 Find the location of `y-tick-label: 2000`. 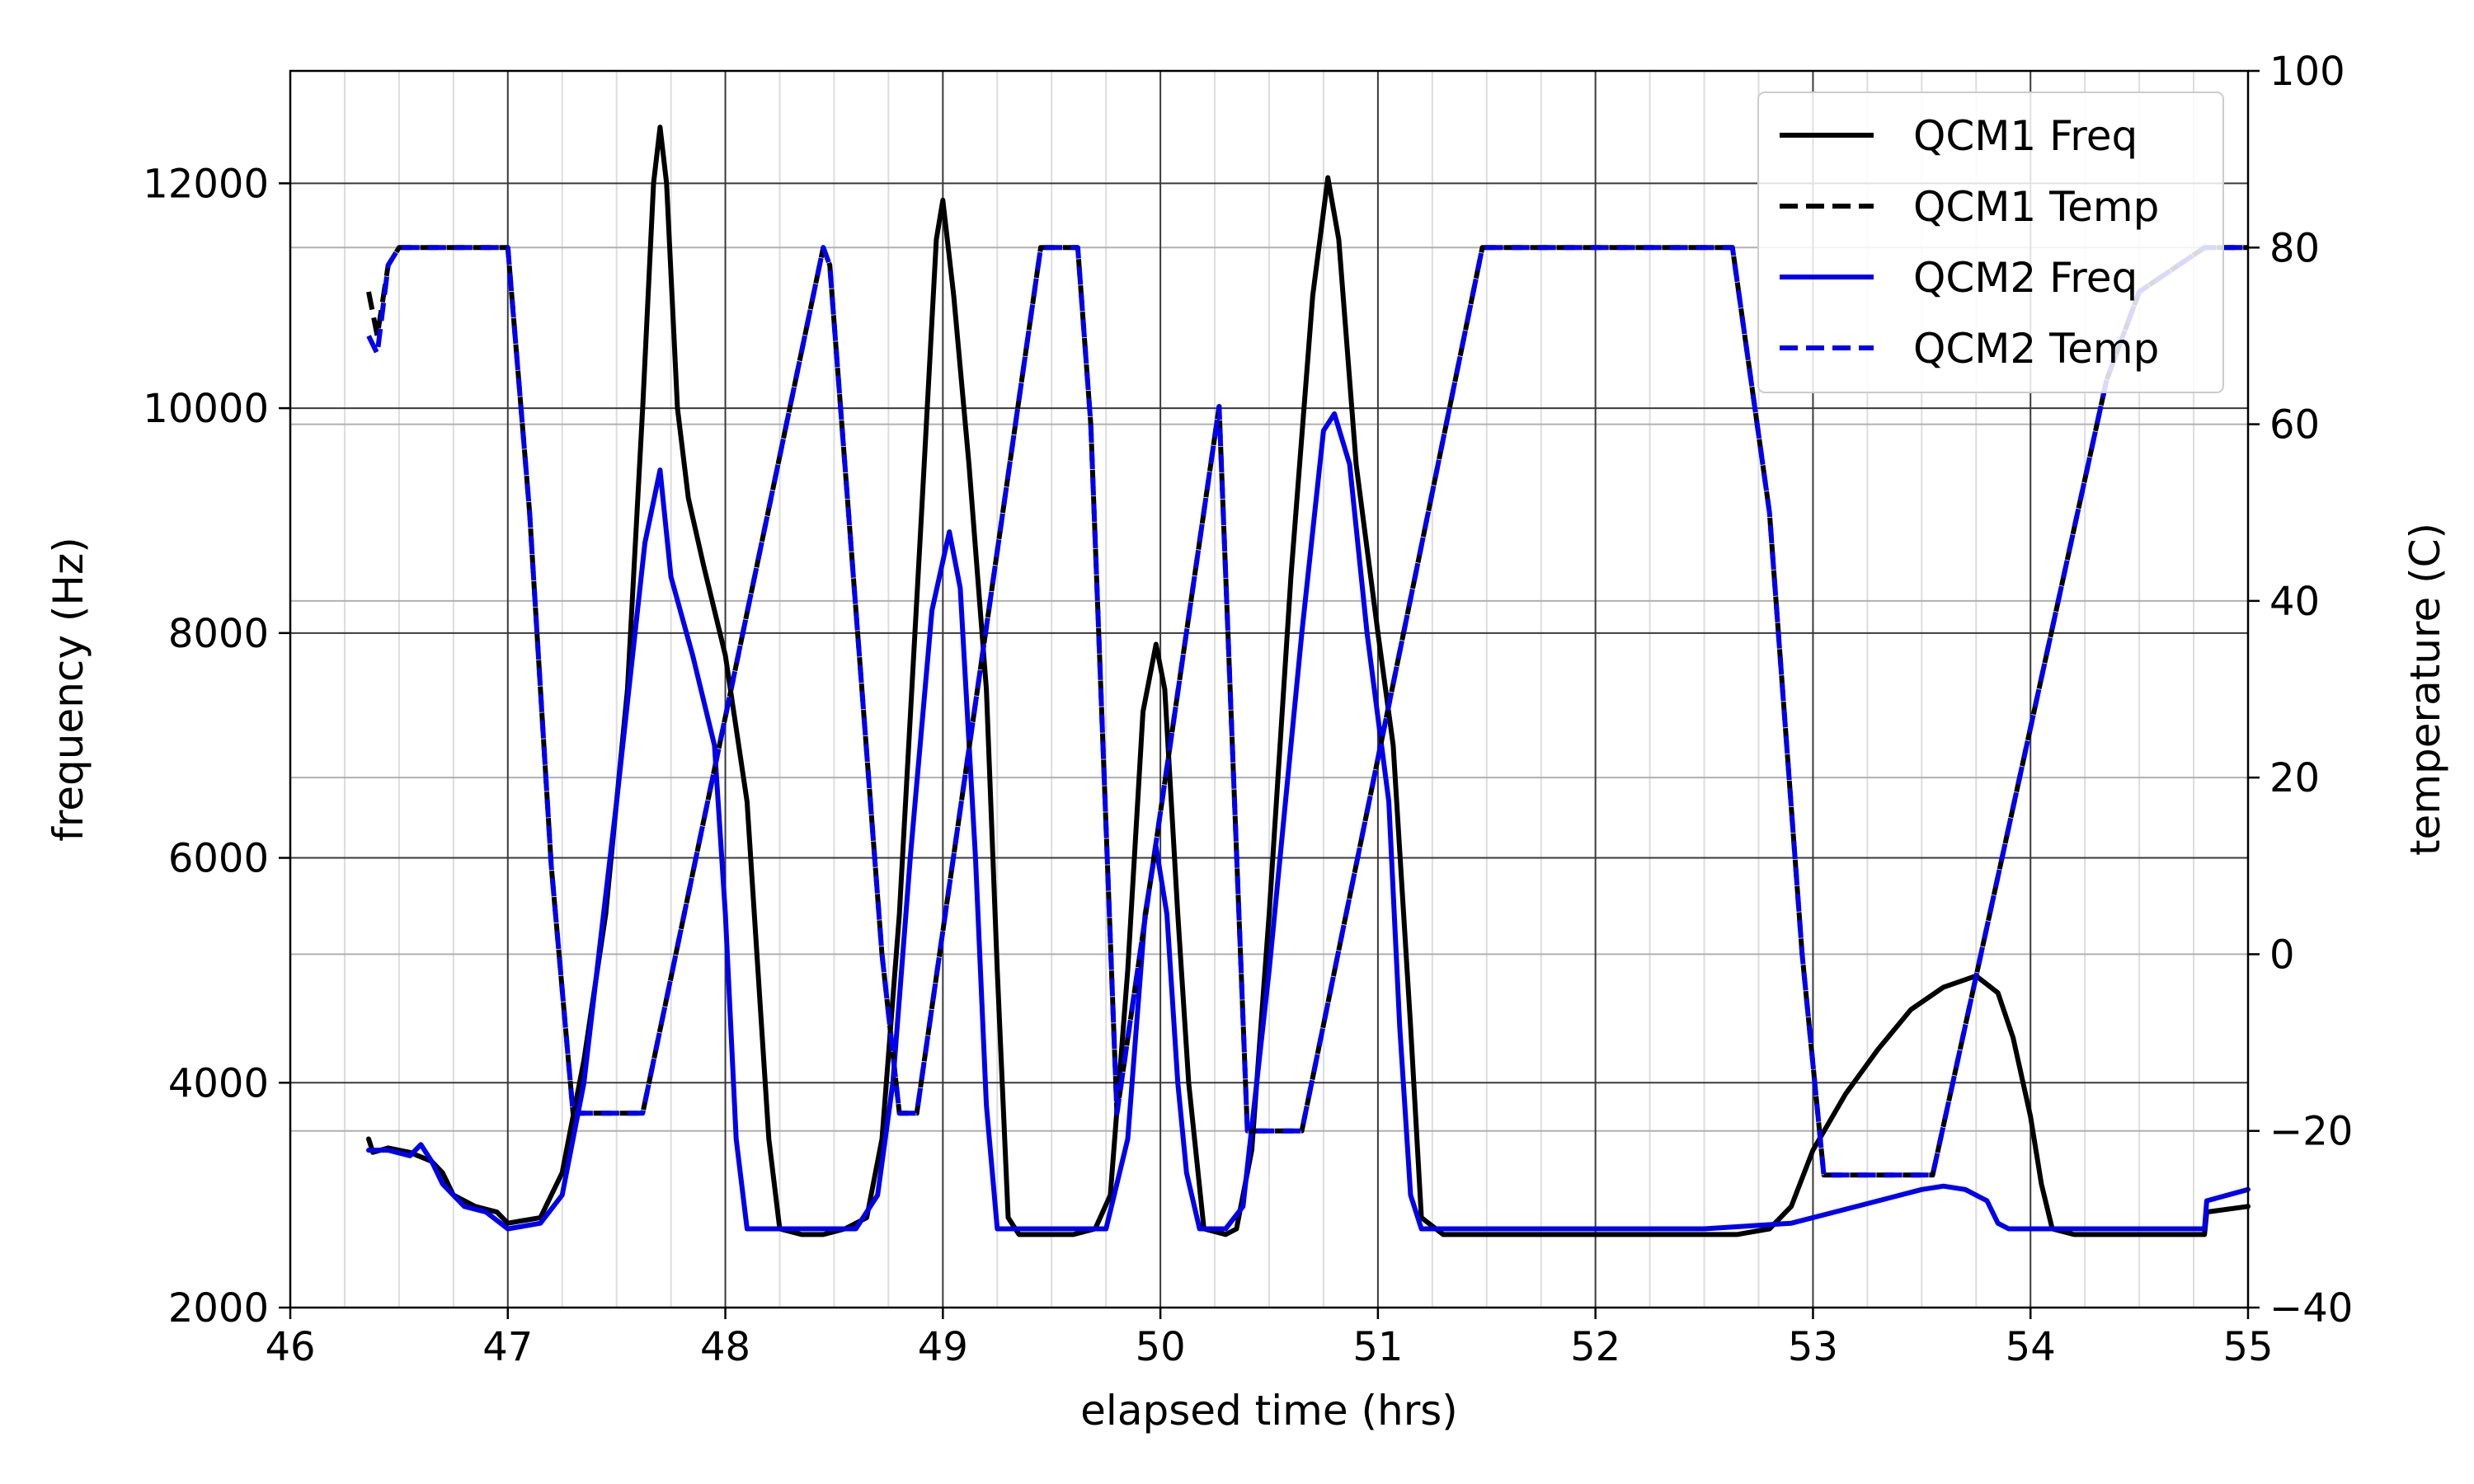

y-tick-label: 2000 is located at coordinates (218, 1308).